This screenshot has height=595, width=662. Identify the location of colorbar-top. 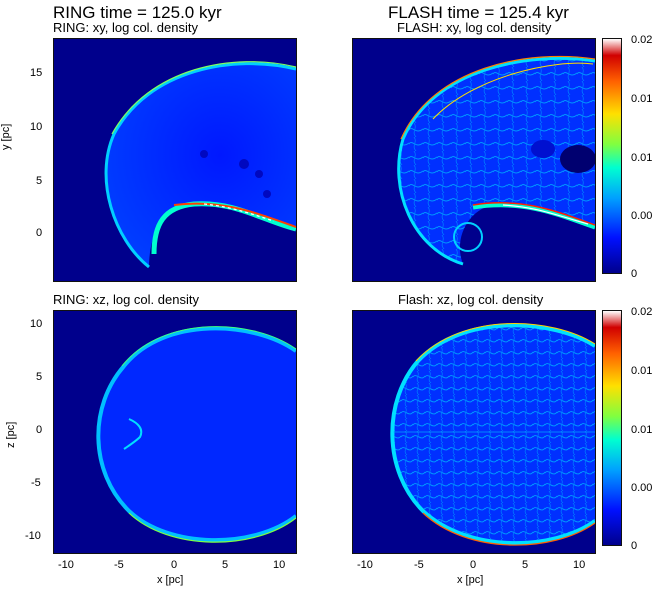
(612, 156).